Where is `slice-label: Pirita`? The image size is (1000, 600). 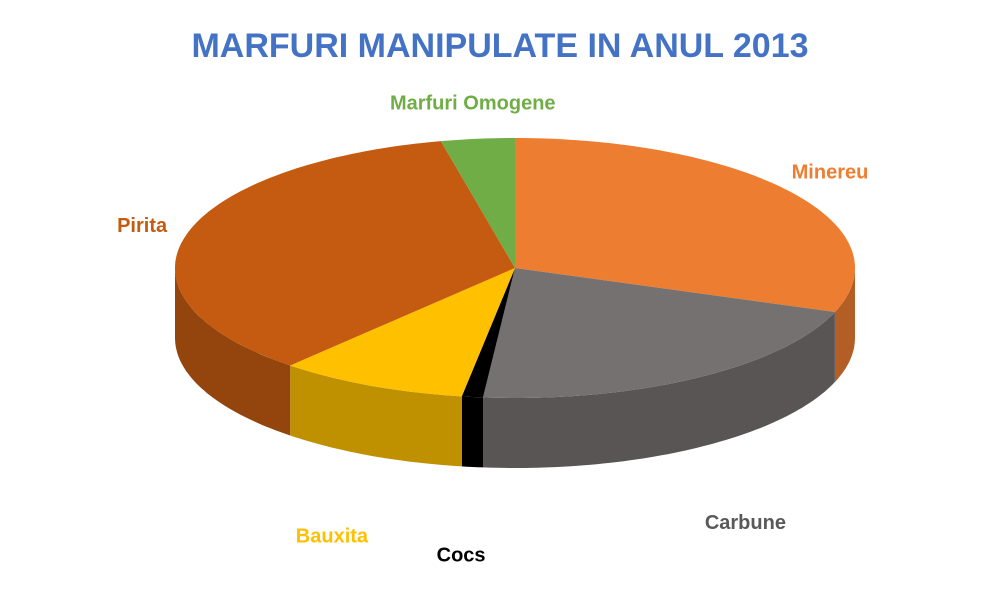
slice-label: Pirita is located at coordinates (142, 226).